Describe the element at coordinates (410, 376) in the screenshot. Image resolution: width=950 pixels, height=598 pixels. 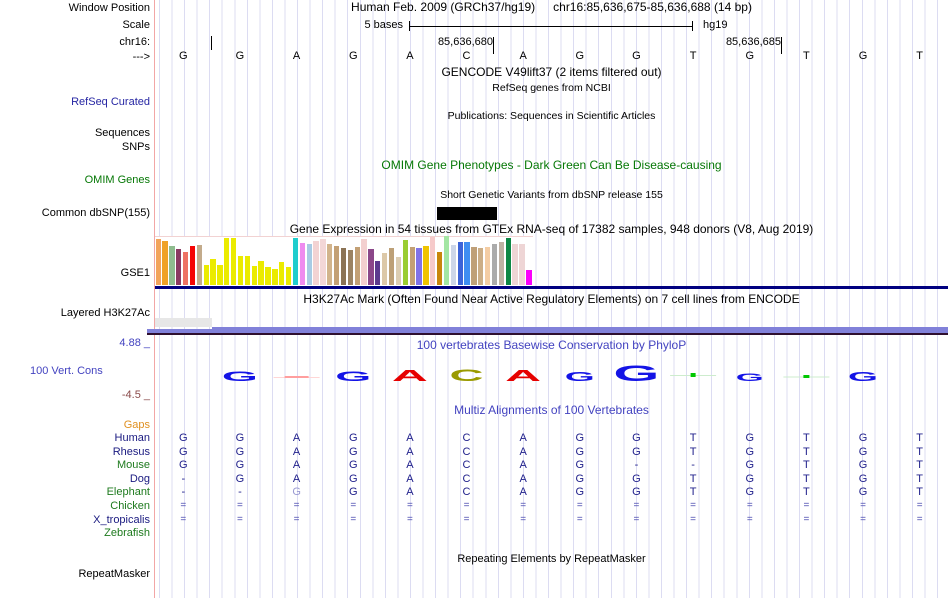
I see `phylop-logo-letter: A` at that location.